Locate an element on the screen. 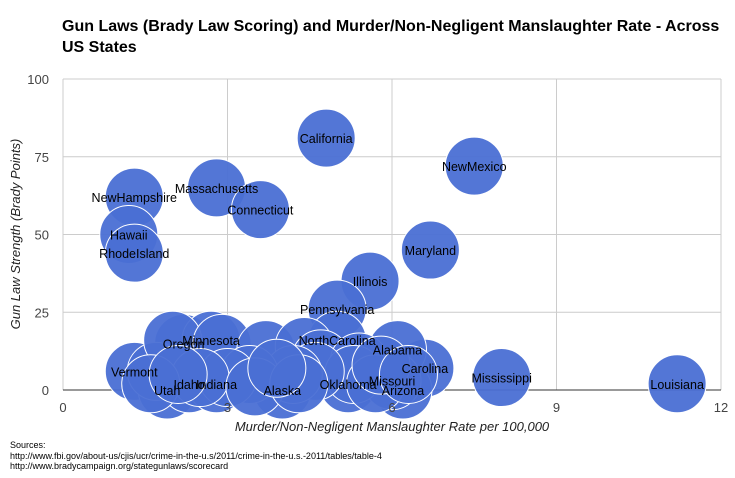 This screenshot has width=735, height=478. x-tick-label: 9 is located at coordinates (556, 407).